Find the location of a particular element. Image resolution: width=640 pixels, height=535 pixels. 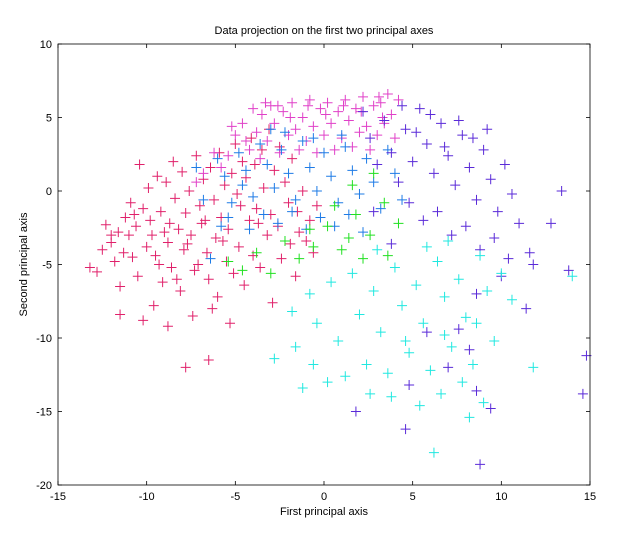

y-tick-label-0: -20 is located at coordinates (44, 486).